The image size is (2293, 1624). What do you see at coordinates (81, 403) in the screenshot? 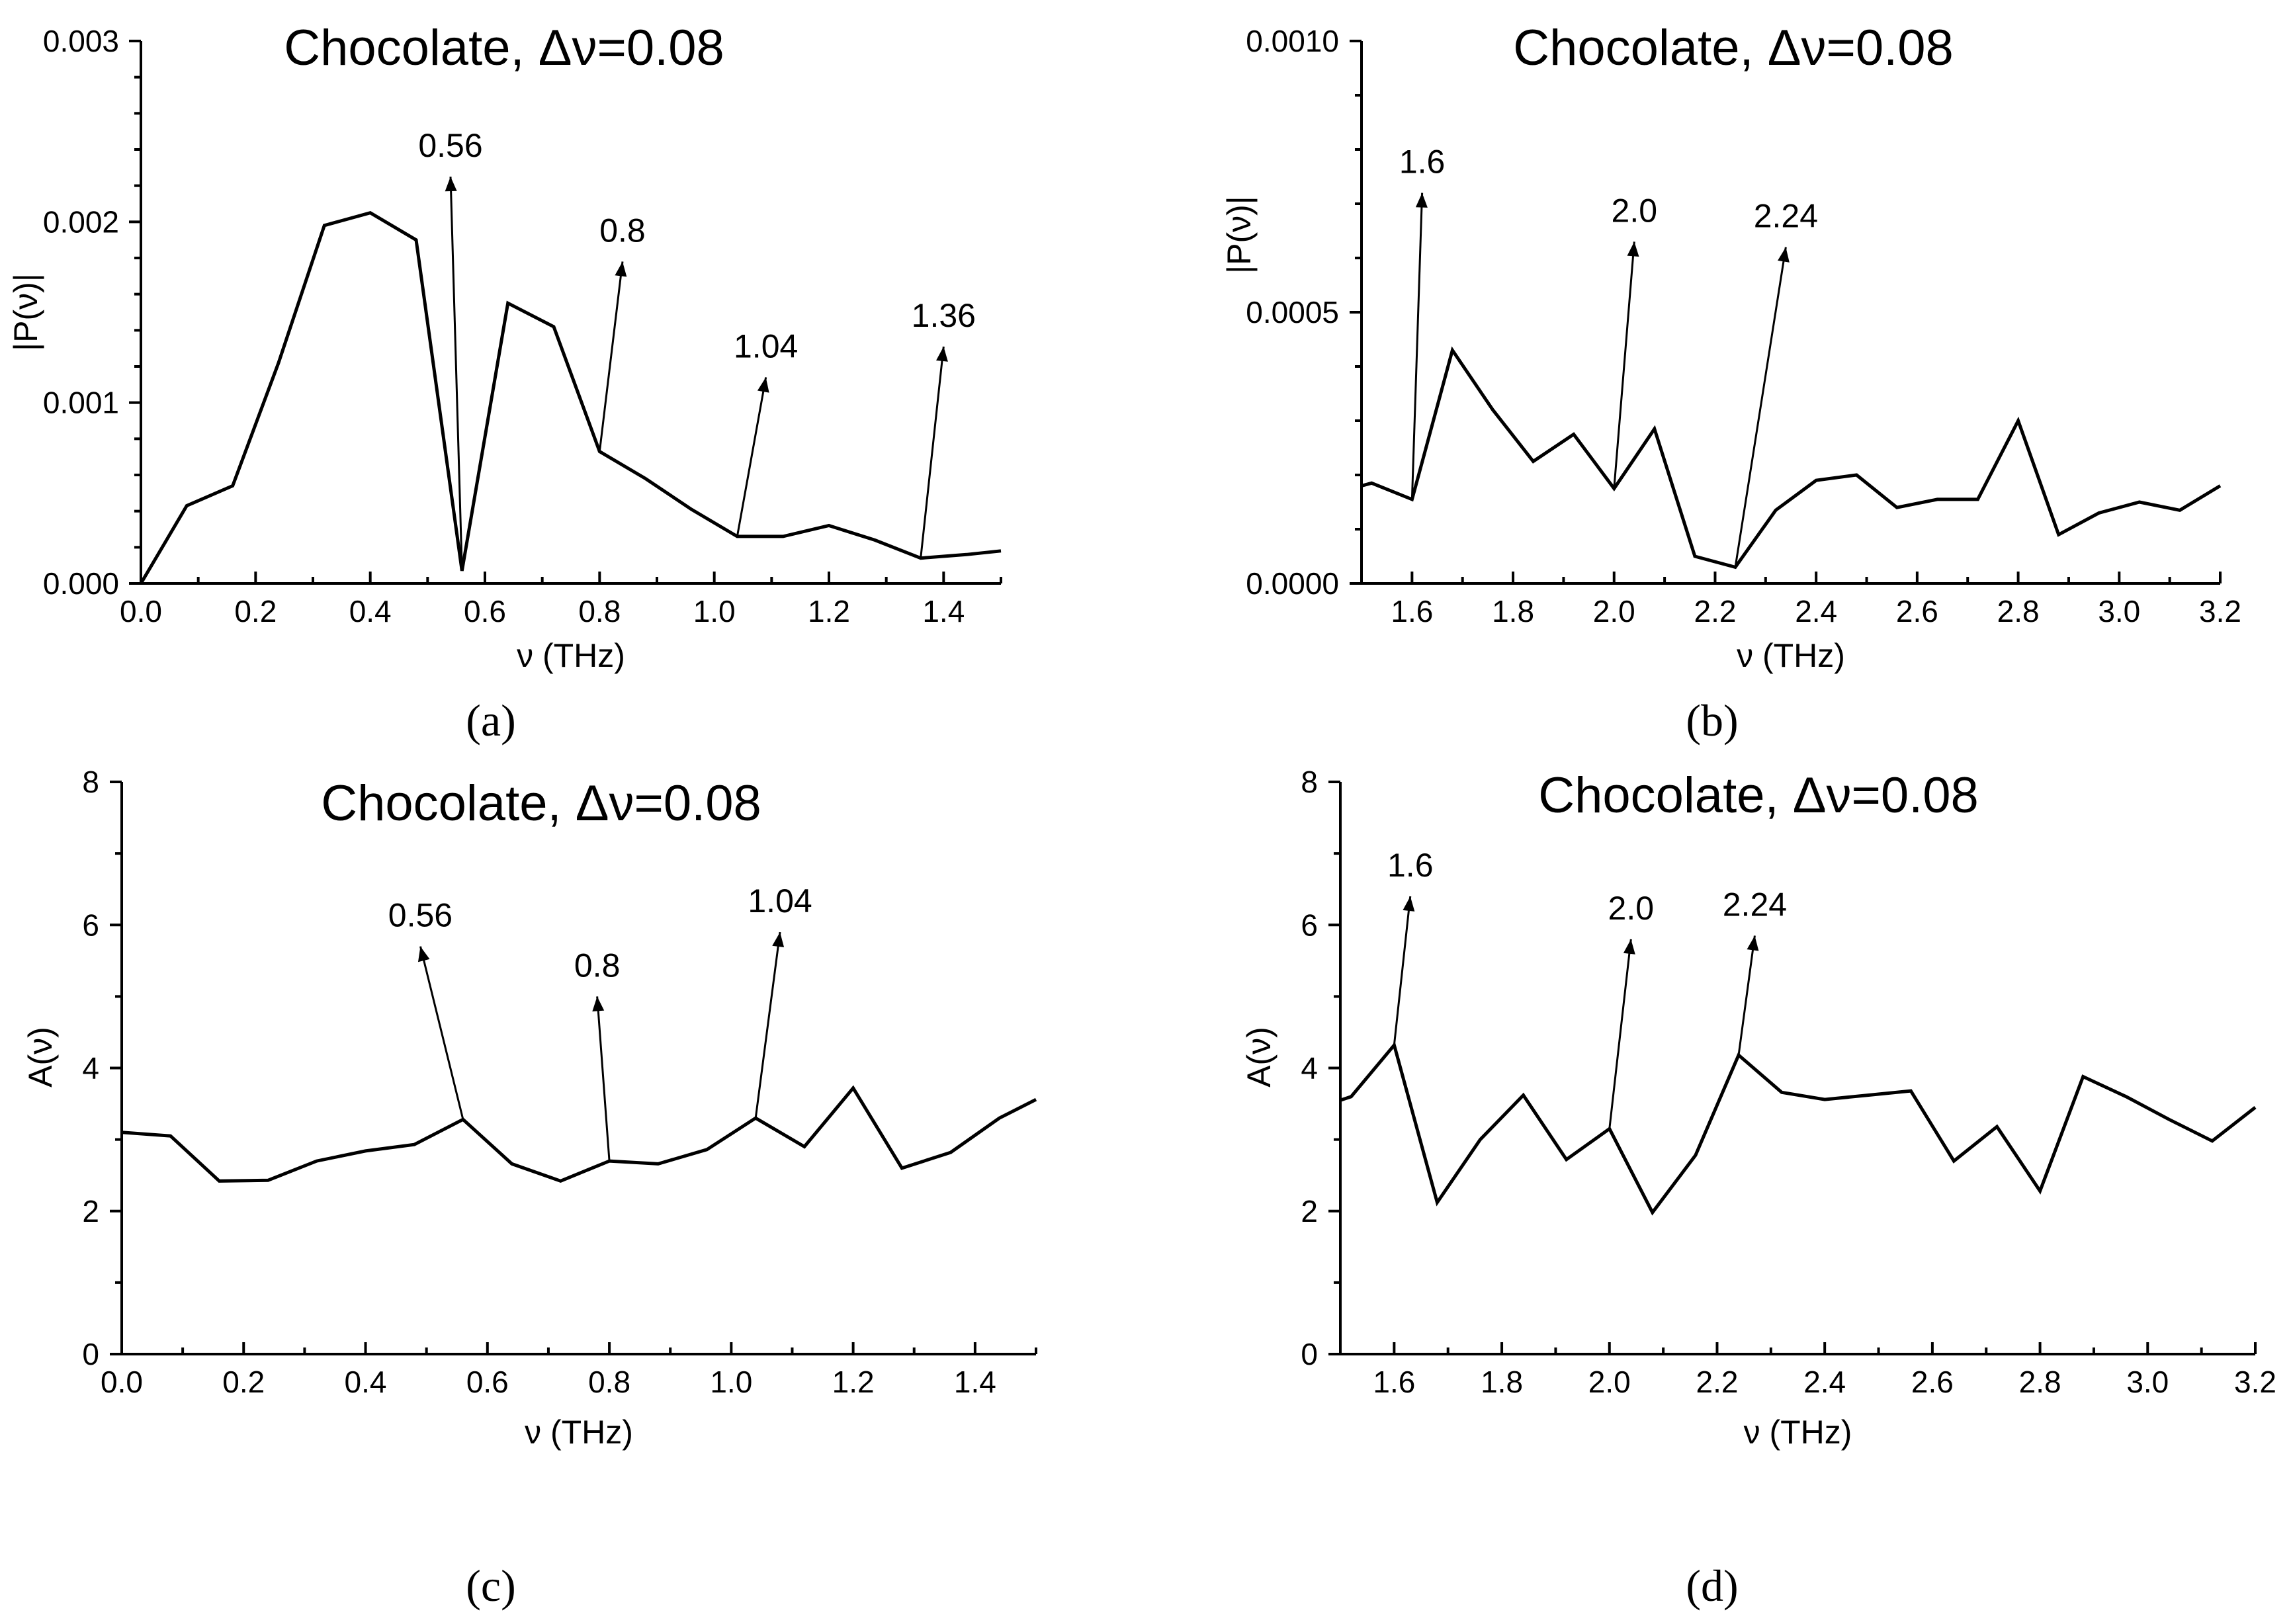
I see `y-tick-label: 0.001` at bounding box center [81, 403].